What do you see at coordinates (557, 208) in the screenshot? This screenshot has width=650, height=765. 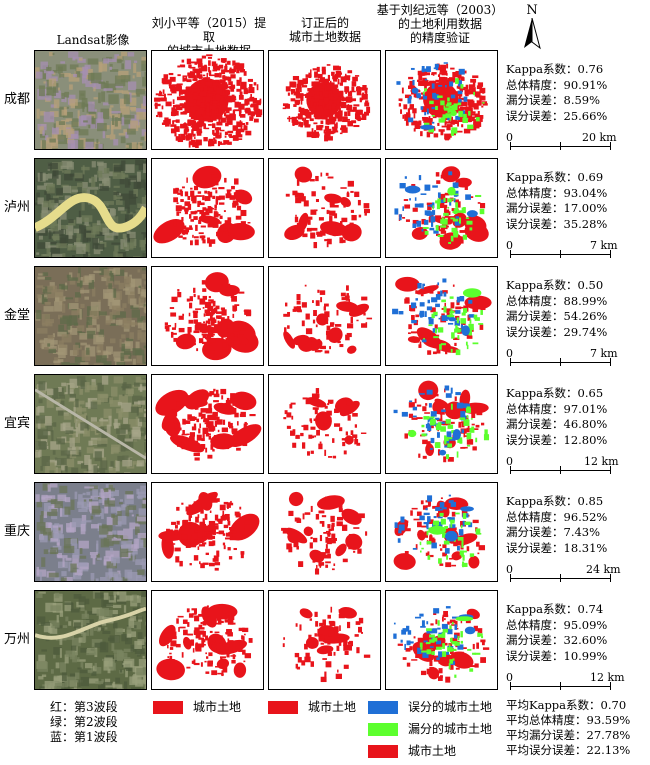 I see `stat-omission: 漏分误差：17.00%` at bounding box center [557, 208].